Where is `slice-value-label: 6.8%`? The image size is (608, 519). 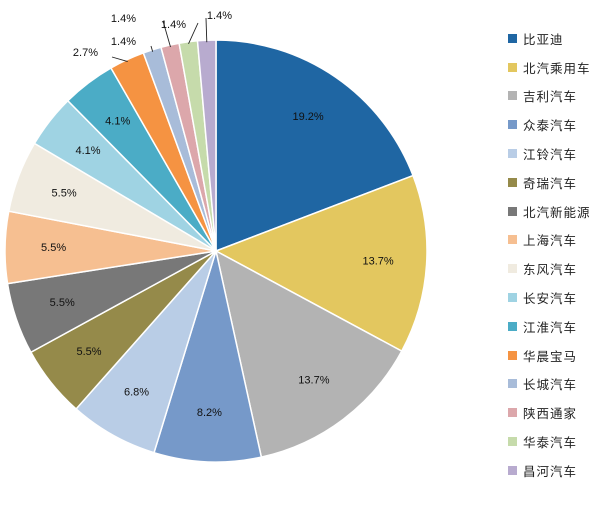
slice-value-label: 6.8% is located at coordinates (136, 393).